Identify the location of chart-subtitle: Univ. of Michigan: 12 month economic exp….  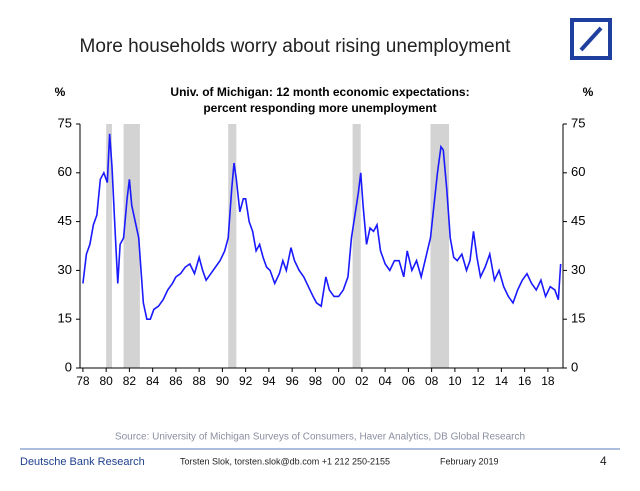
(319, 92).